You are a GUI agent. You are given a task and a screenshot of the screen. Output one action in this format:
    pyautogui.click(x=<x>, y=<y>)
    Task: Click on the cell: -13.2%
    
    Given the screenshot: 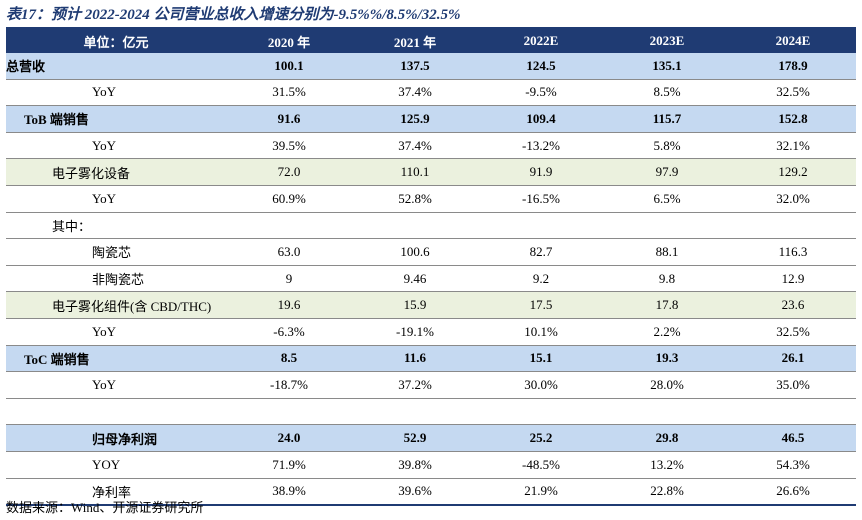 What is the action you would take?
    pyautogui.click(x=541, y=146)
    